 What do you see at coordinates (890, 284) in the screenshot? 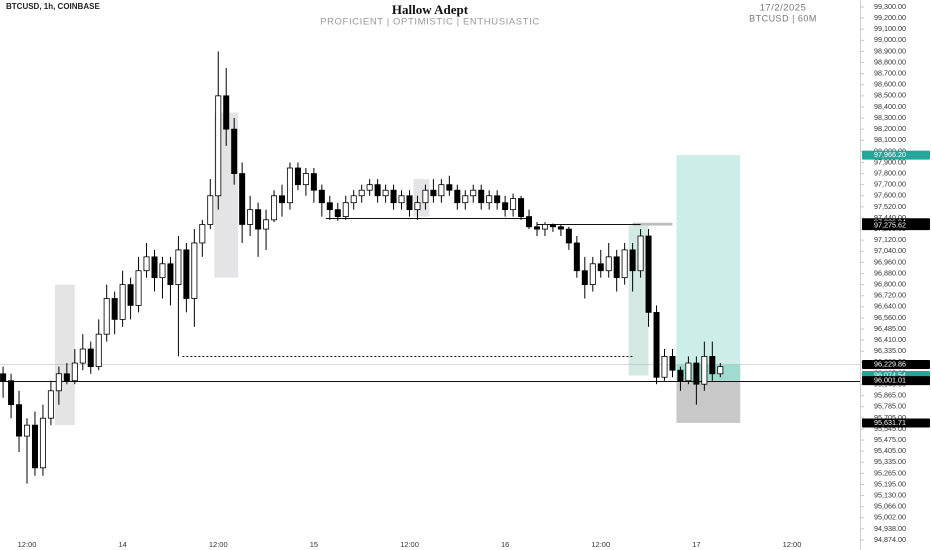
I see `y-tick-label: 96,800.00` at bounding box center [890, 284].